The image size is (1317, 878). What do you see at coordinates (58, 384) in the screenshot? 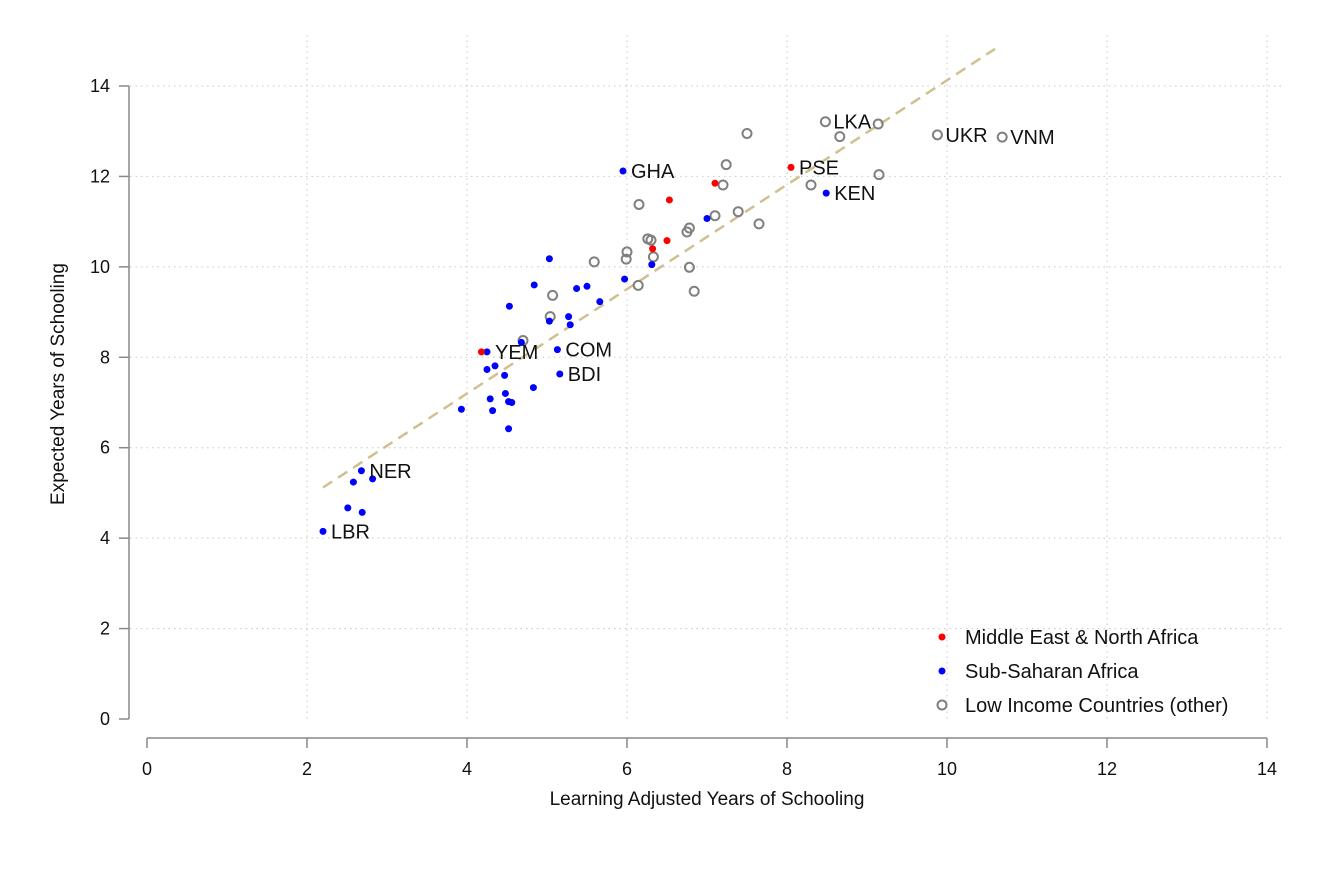
I see `y-axis-title: Expected Years of Schooling` at bounding box center [58, 384].